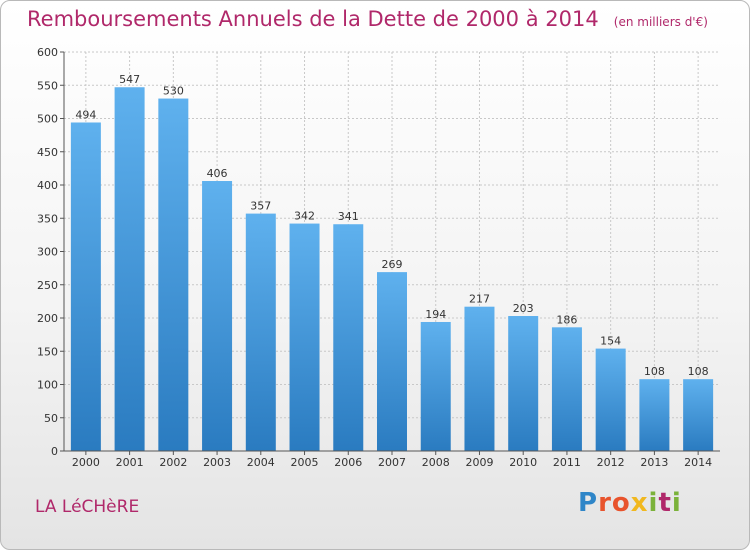 This screenshot has width=750, height=550. What do you see at coordinates (47, 385) in the screenshot?
I see `y-tick-label: 100` at bounding box center [47, 385].